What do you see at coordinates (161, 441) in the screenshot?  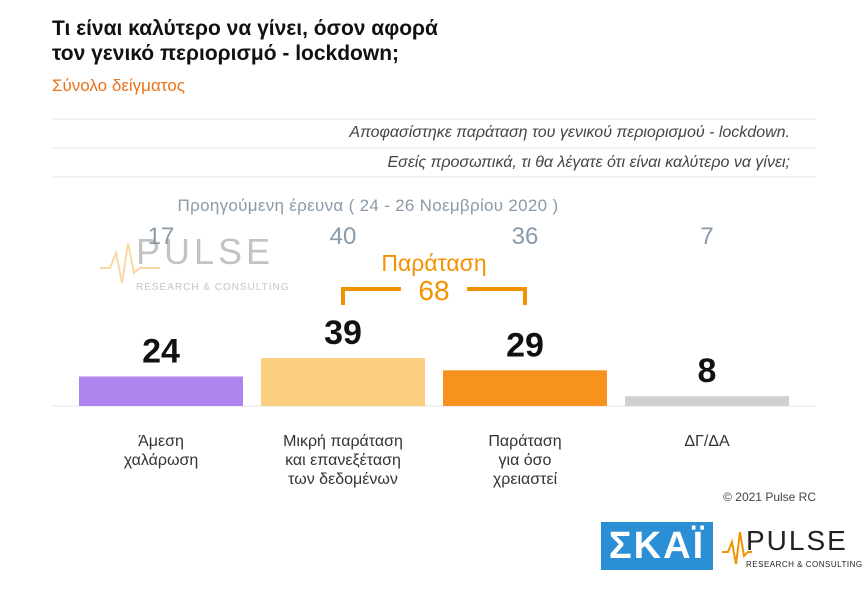 I see `category-label: Άμεση` at bounding box center [161, 441].